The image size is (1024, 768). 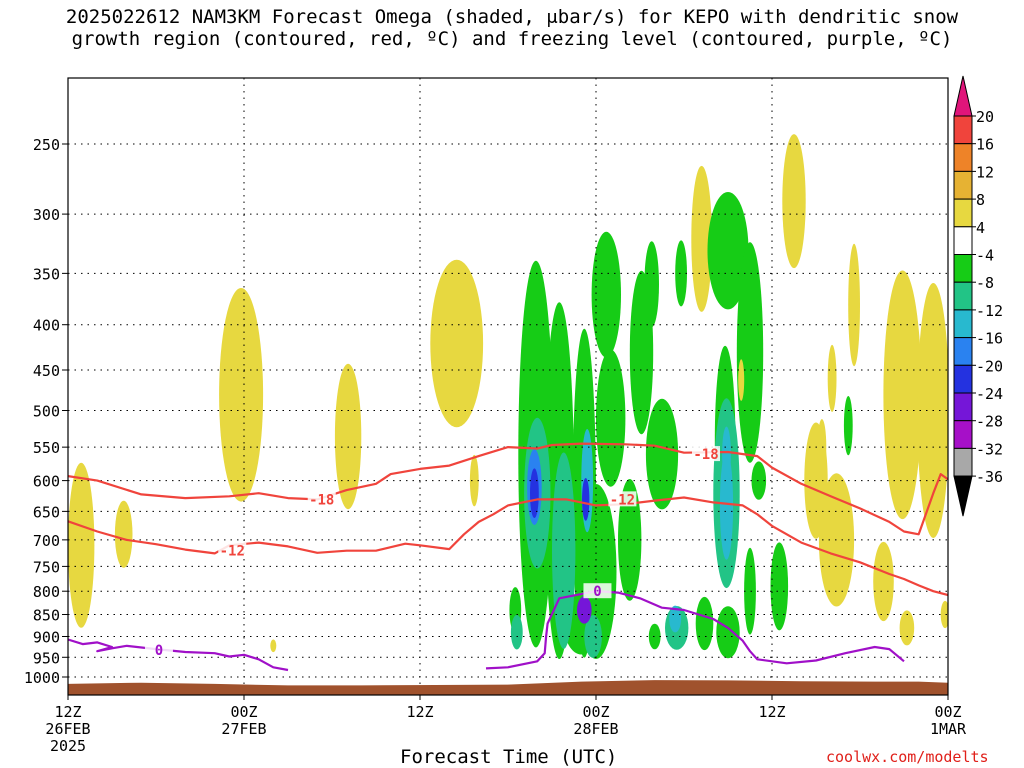 What do you see at coordinates (67, 729) in the screenshot?
I see `x-tick-label: 26FEB` at bounding box center [67, 729].